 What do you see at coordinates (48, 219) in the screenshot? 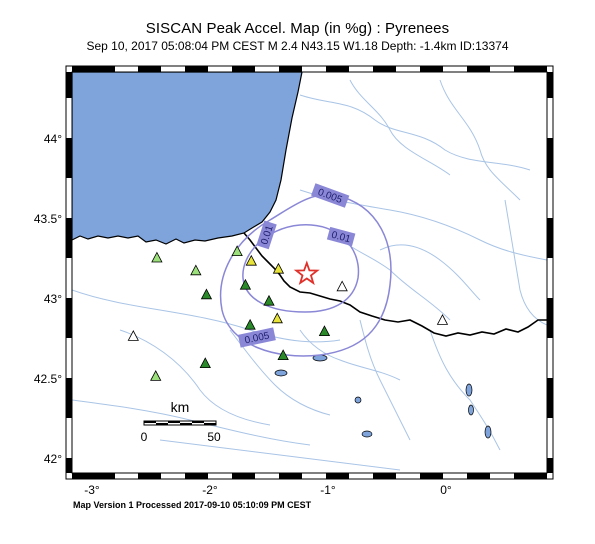
I see `y-tick-label: 43.5°` at bounding box center [48, 219].